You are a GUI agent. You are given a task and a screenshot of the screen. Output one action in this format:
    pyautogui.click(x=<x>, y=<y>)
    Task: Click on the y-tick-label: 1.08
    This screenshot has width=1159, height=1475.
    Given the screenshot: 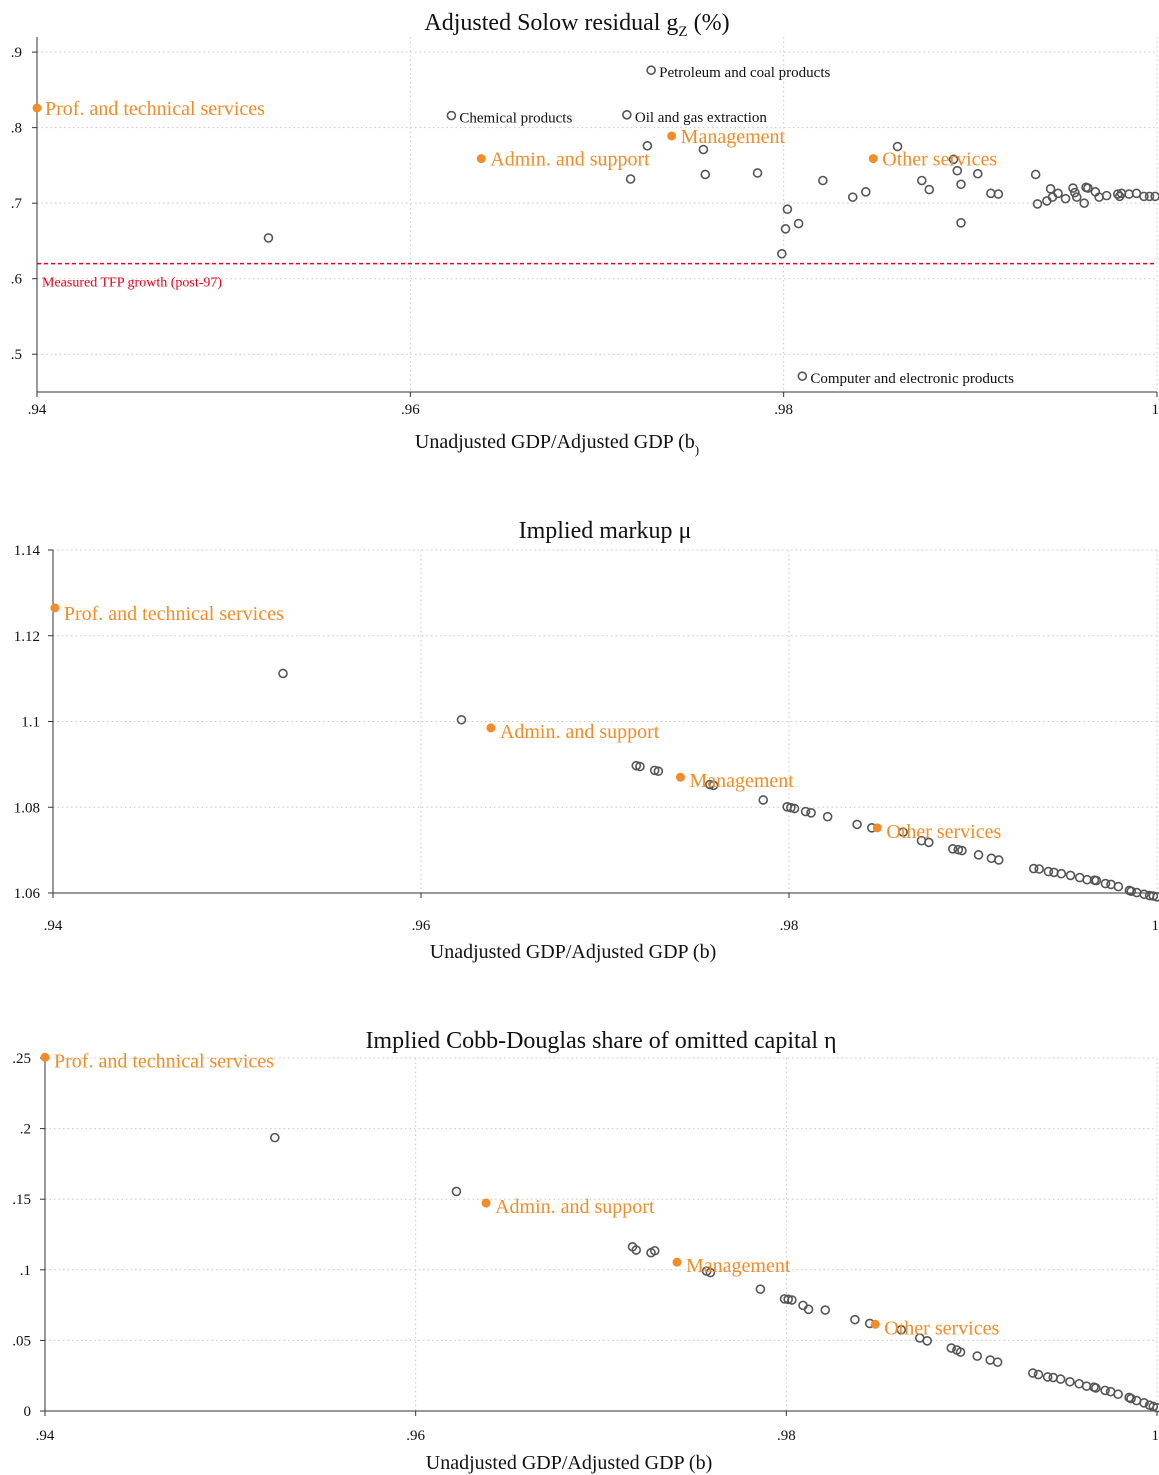 What is the action you would take?
    pyautogui.click(x=27, y=808)
    